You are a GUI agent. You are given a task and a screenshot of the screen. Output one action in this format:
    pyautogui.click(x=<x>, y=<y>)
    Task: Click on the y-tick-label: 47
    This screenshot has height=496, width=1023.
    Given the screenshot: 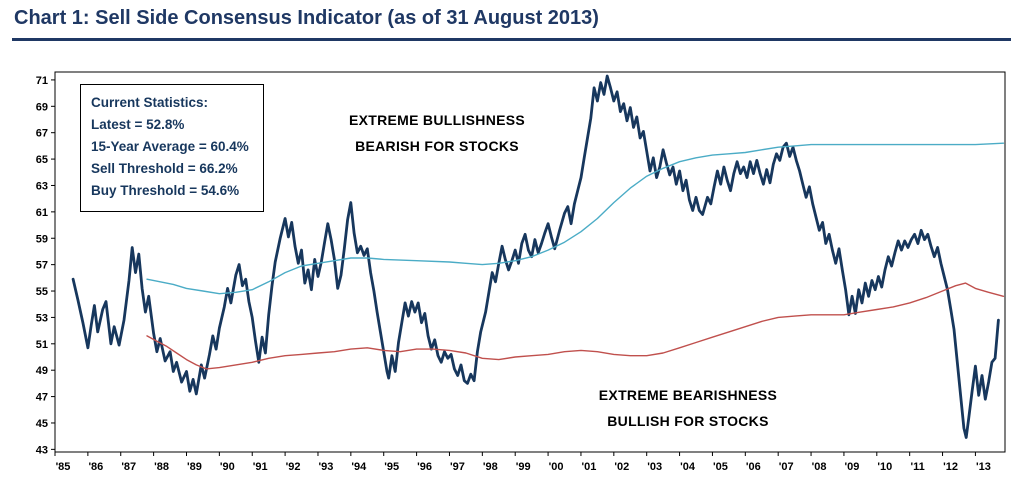 What is the action you would take?
    pyautogui.click(x=42, y=398)
    